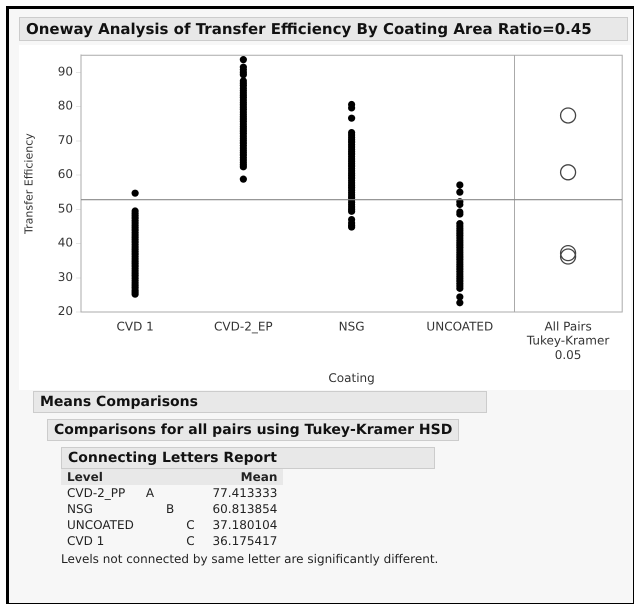 This screenshot has width=637, height=607. I want to click on data-label: 60.813854, so click(244, 509).